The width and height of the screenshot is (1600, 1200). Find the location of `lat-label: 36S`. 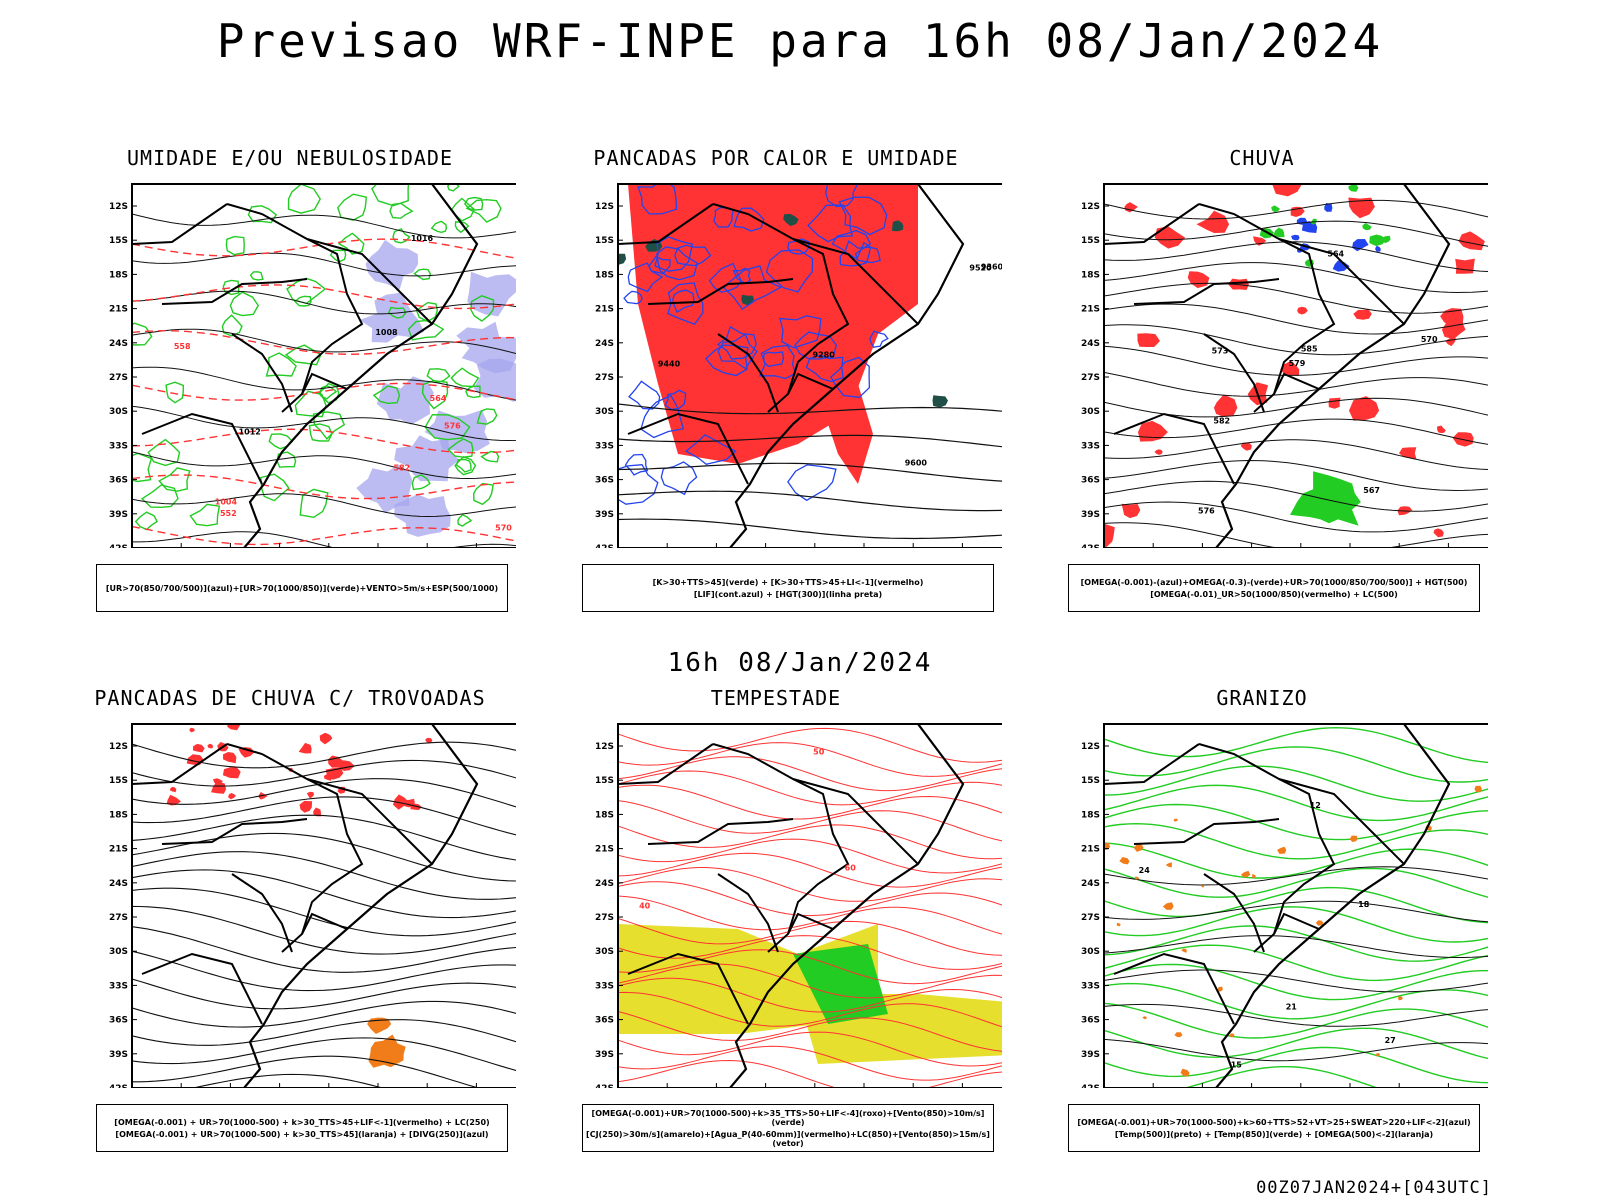

lat-label: 36S is located at coordinates (118, 481).